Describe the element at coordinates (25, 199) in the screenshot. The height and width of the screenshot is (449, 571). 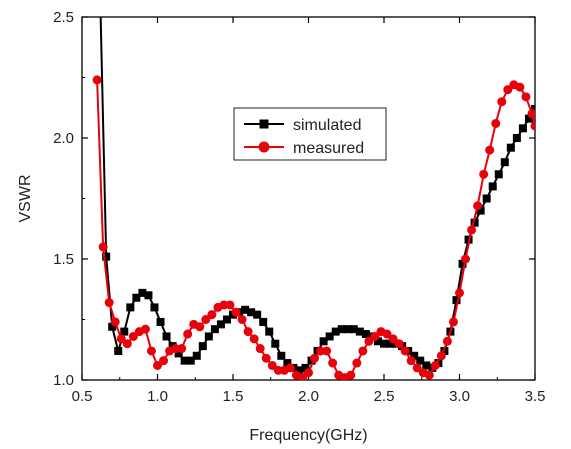
I see `y-axis-title: VSWR` at that location.